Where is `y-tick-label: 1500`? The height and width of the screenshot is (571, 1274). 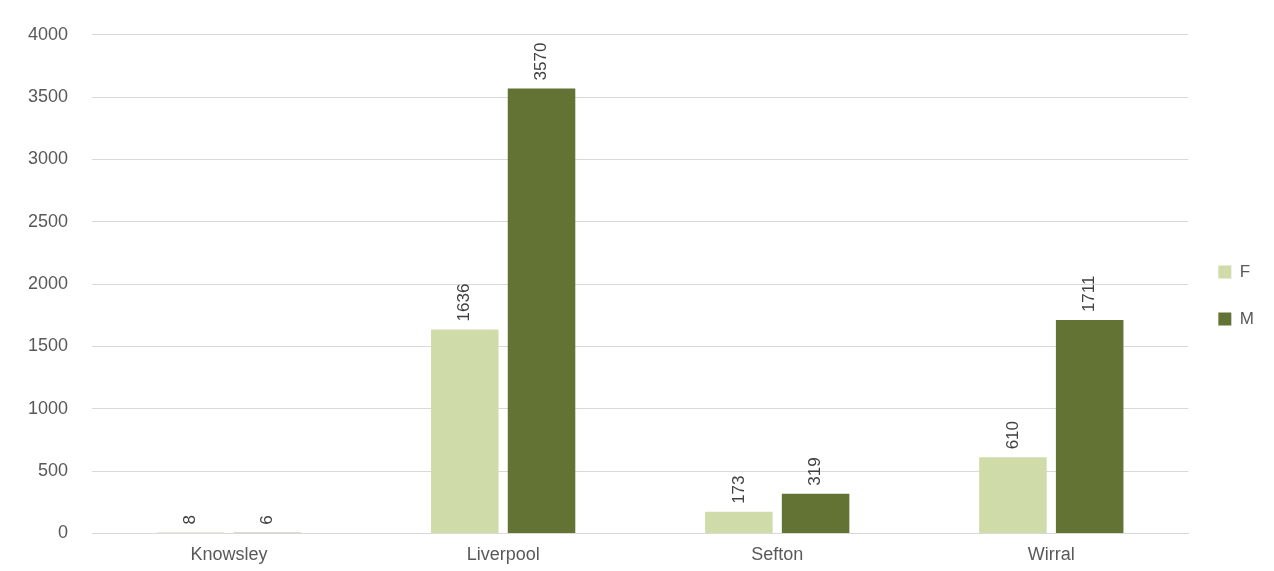
y-tick-label: 1500 is located at coordinates (48, 345).